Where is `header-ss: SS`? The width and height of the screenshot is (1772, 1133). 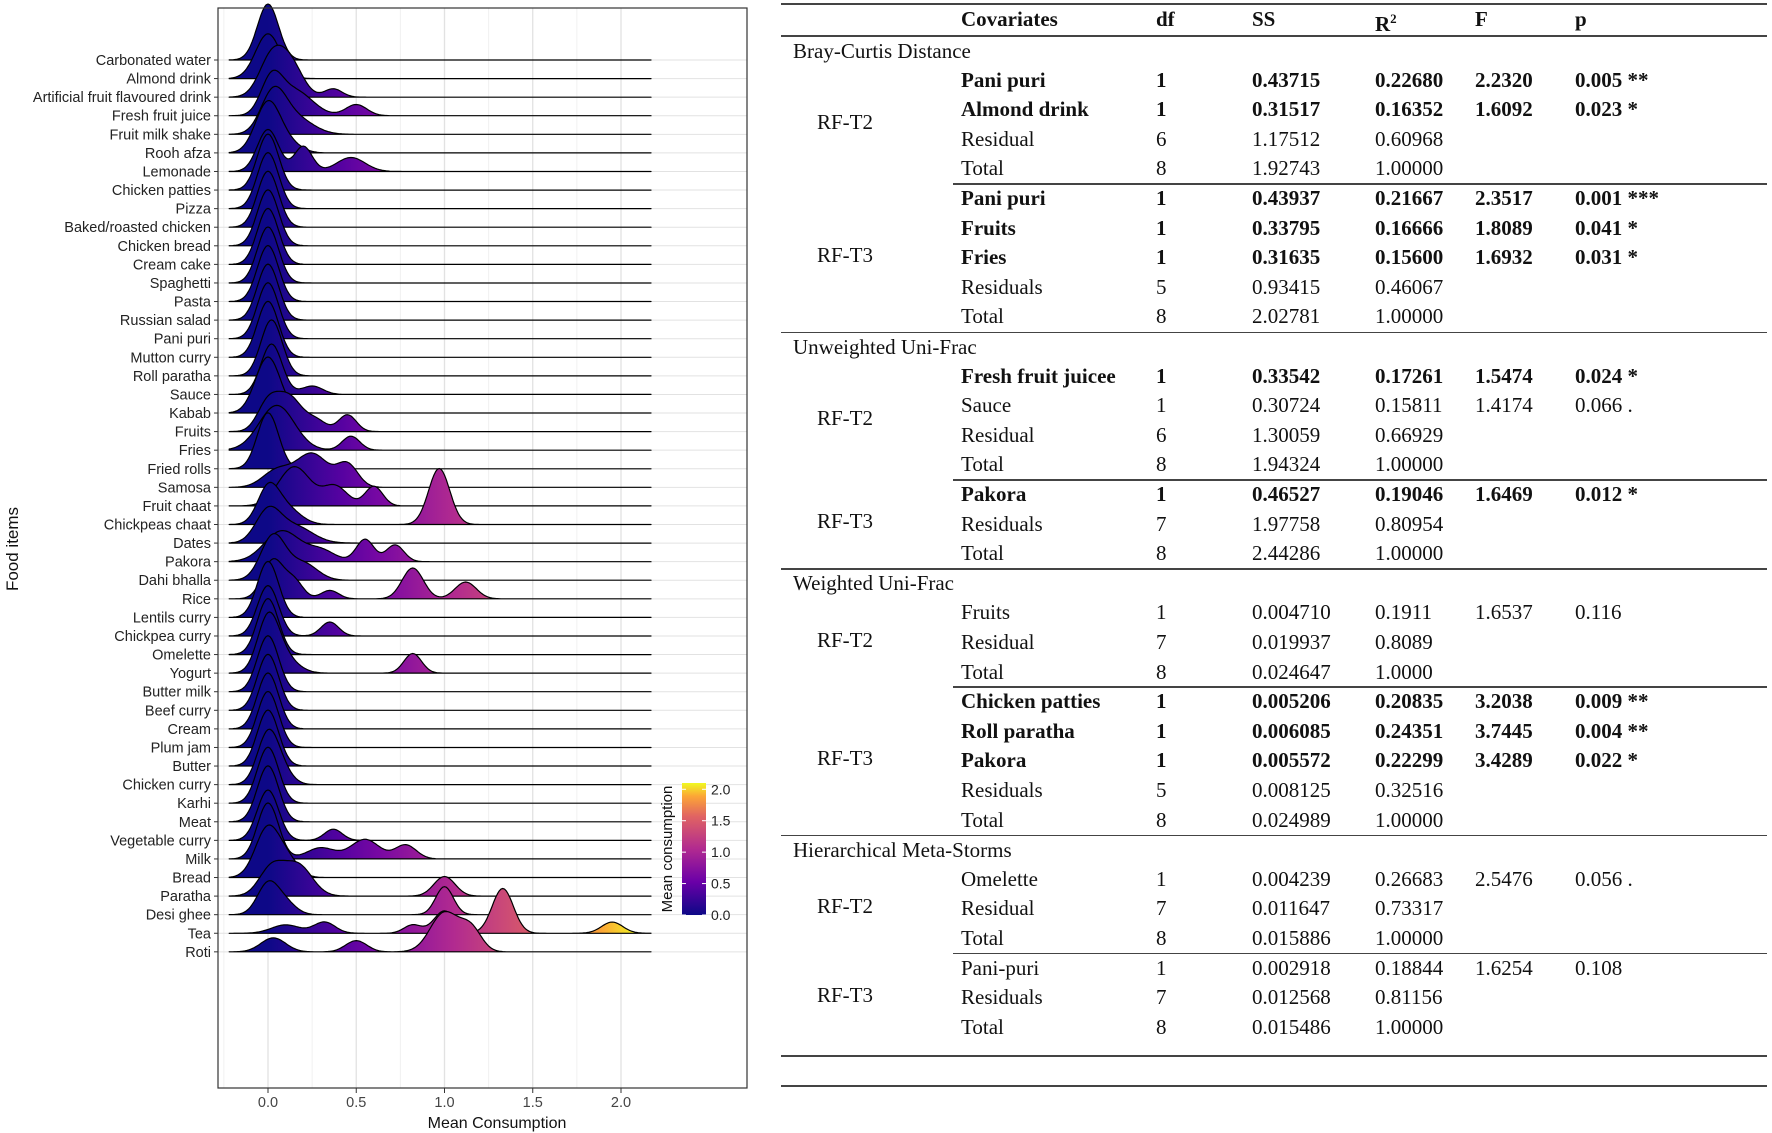
header-ss: SS is located at coordinates (1264, 19).